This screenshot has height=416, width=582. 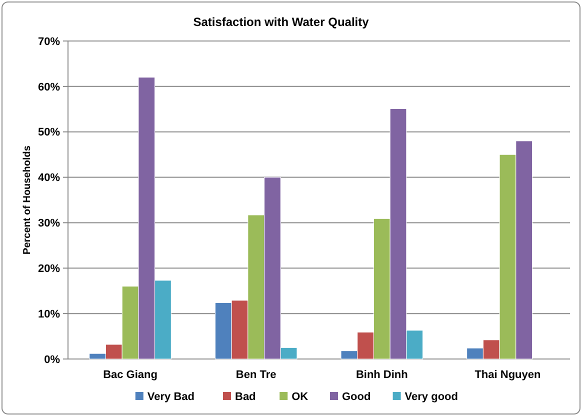 I want to click on y-tick-label: 50%, so click(x=49, y=132).